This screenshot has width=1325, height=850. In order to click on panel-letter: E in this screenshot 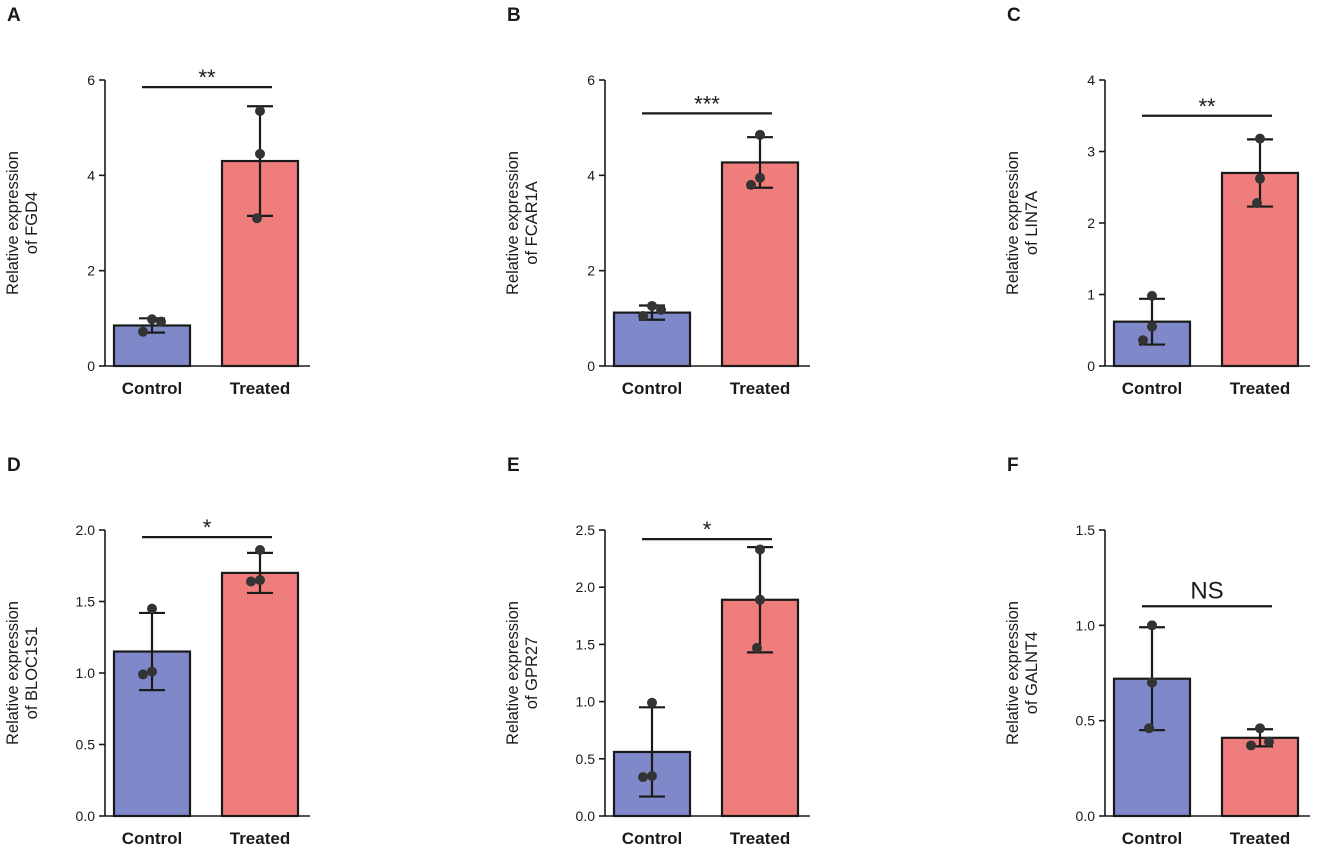, I will do `click(513, 465)`.